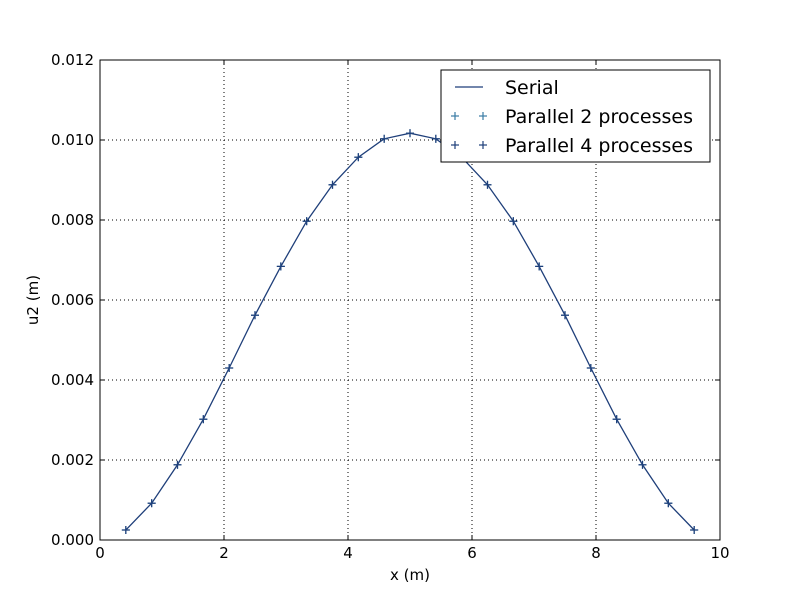 This screenshot has height=600, width=800. I want to click on legend-label-parallel-2-processes: Parallel 2 processes, so click(599, 117).